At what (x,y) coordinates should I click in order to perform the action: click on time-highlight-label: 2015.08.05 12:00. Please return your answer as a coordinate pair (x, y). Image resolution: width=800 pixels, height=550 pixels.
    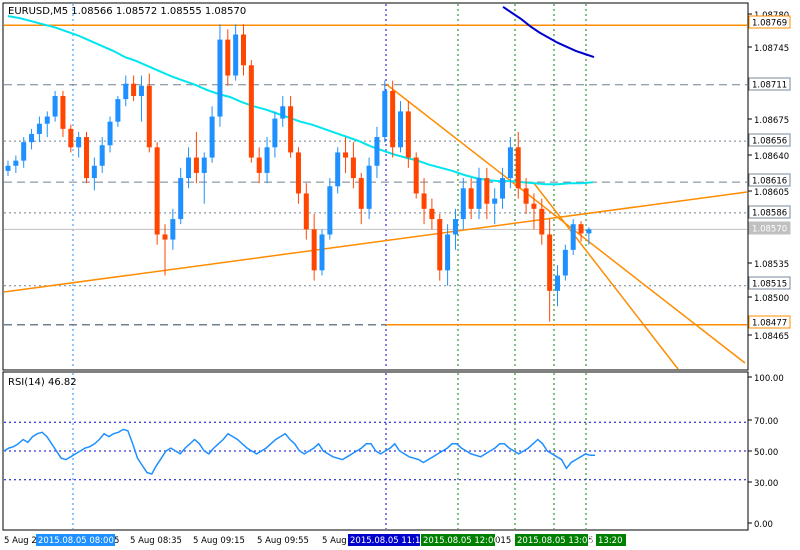
    Looking at the image, I should click on (461, 541).